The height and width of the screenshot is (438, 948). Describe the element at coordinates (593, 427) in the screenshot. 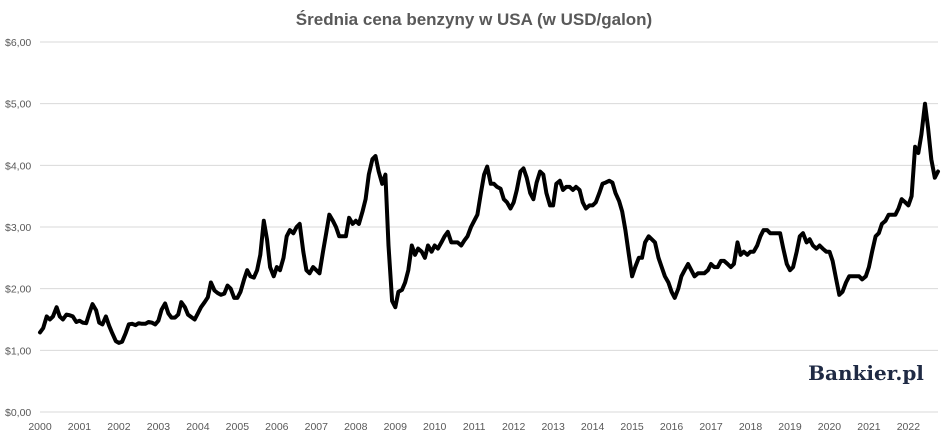

I see `x-tick-label: 2014` at that location.